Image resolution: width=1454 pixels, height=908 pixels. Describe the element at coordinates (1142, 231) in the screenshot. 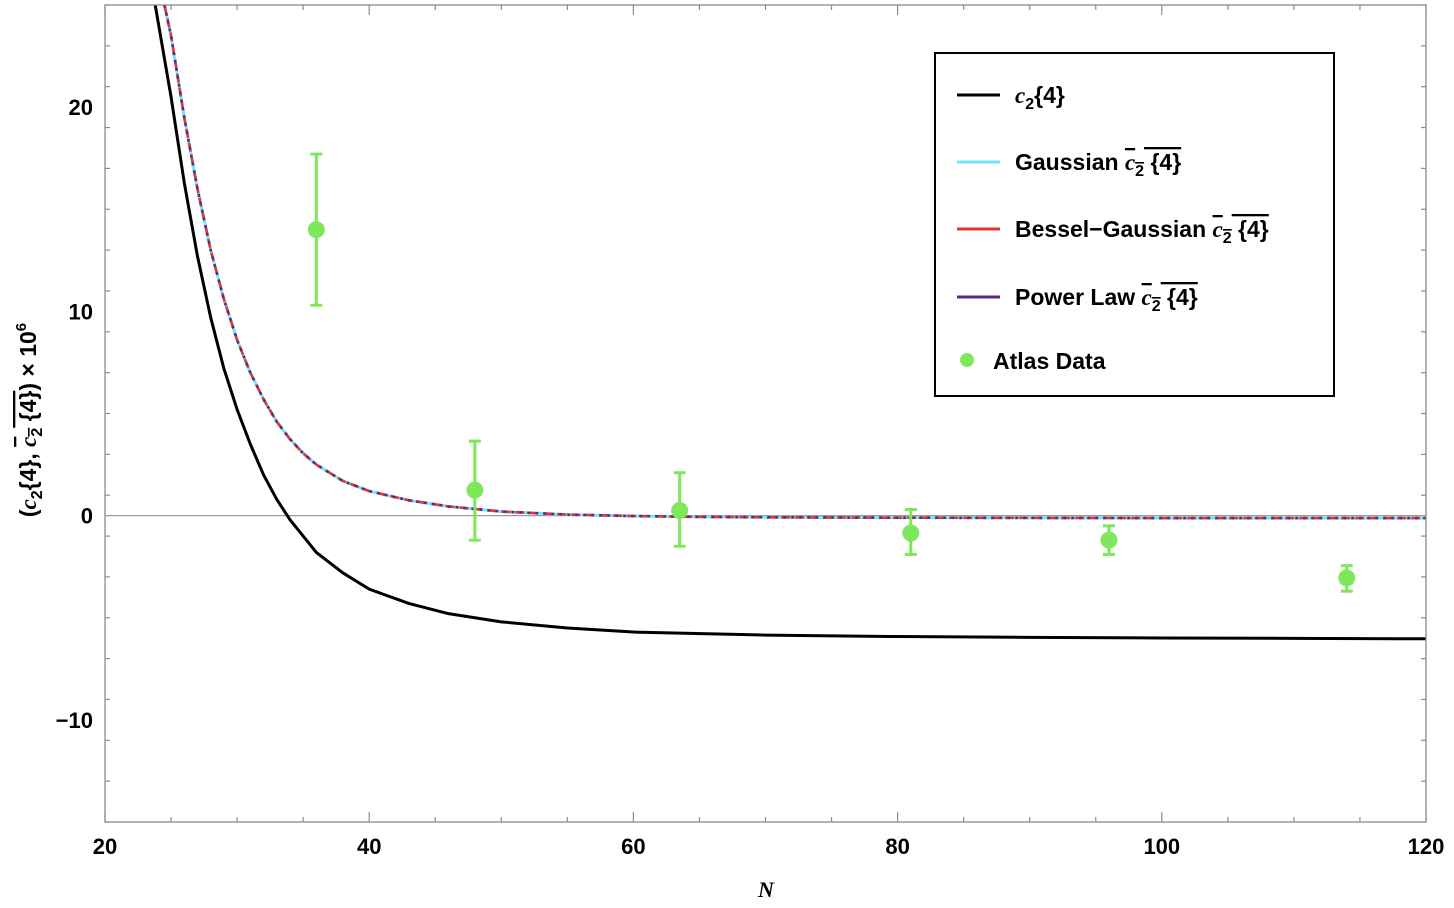

I see `legend-label-2: Bessel−Gaussian c2 {4}` at that location.